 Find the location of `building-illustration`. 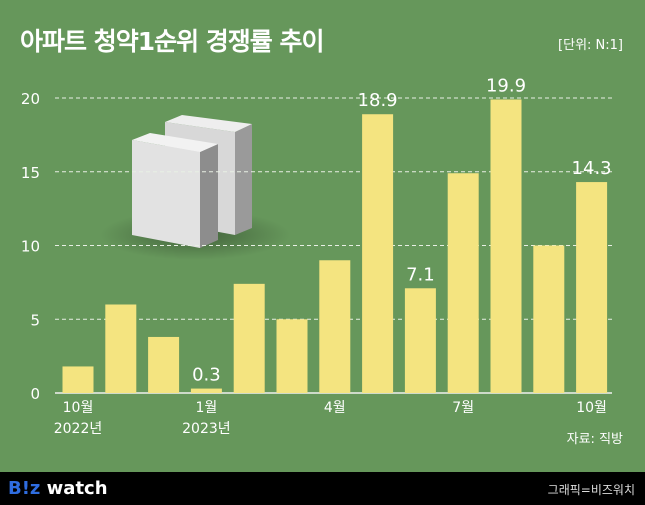

building-illustration is located at coordinates (195, 187).